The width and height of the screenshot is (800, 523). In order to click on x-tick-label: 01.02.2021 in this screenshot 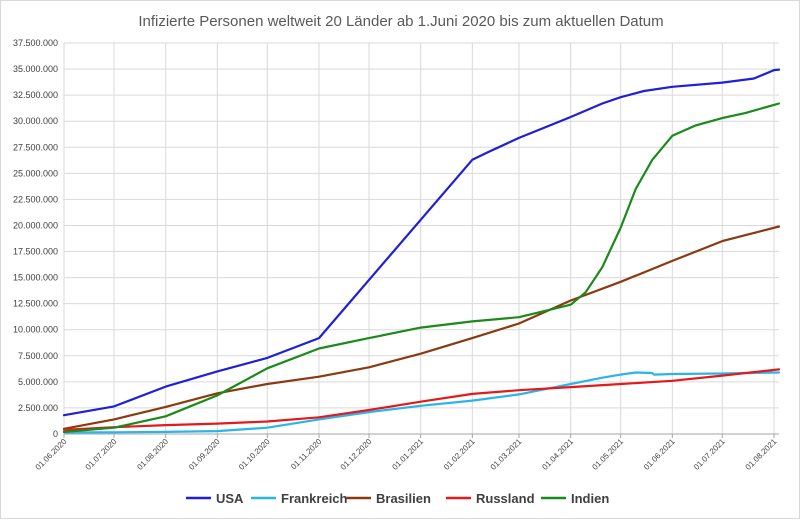, I will do `click(459, 454)`.